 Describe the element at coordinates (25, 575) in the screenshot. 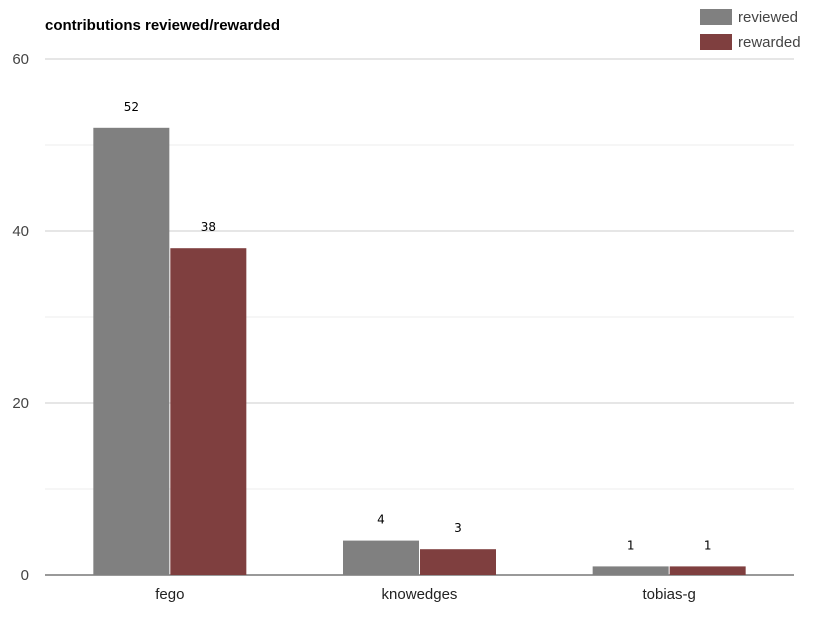

I see `y-tick-label: 0` at that location.